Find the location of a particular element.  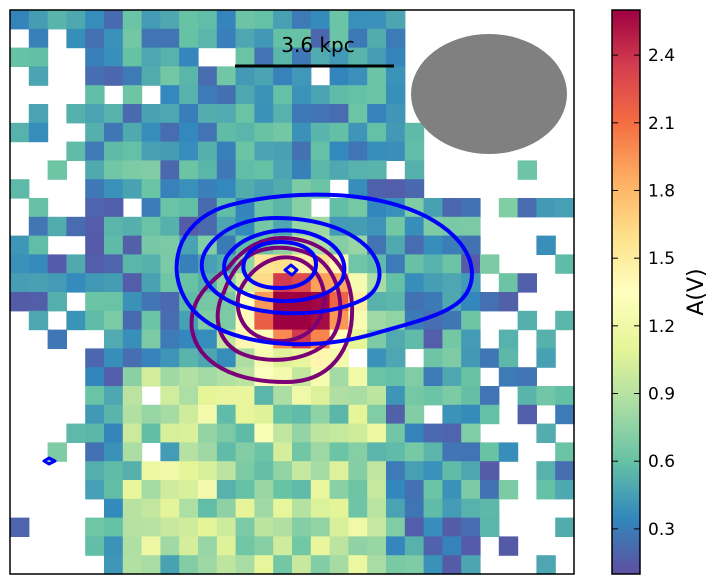

purple-contour-outer is located at coordinates (272, 310).